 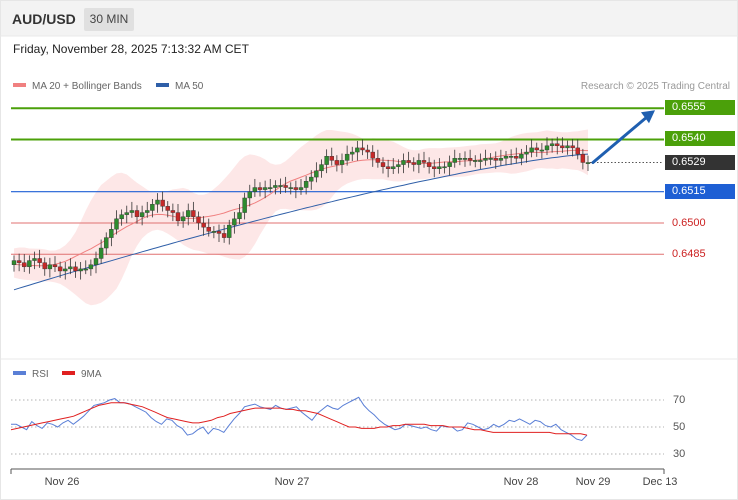 I want to click on legend-ma20-label: MA 20 + Bollinger Bands, so click(x=87, y=86).